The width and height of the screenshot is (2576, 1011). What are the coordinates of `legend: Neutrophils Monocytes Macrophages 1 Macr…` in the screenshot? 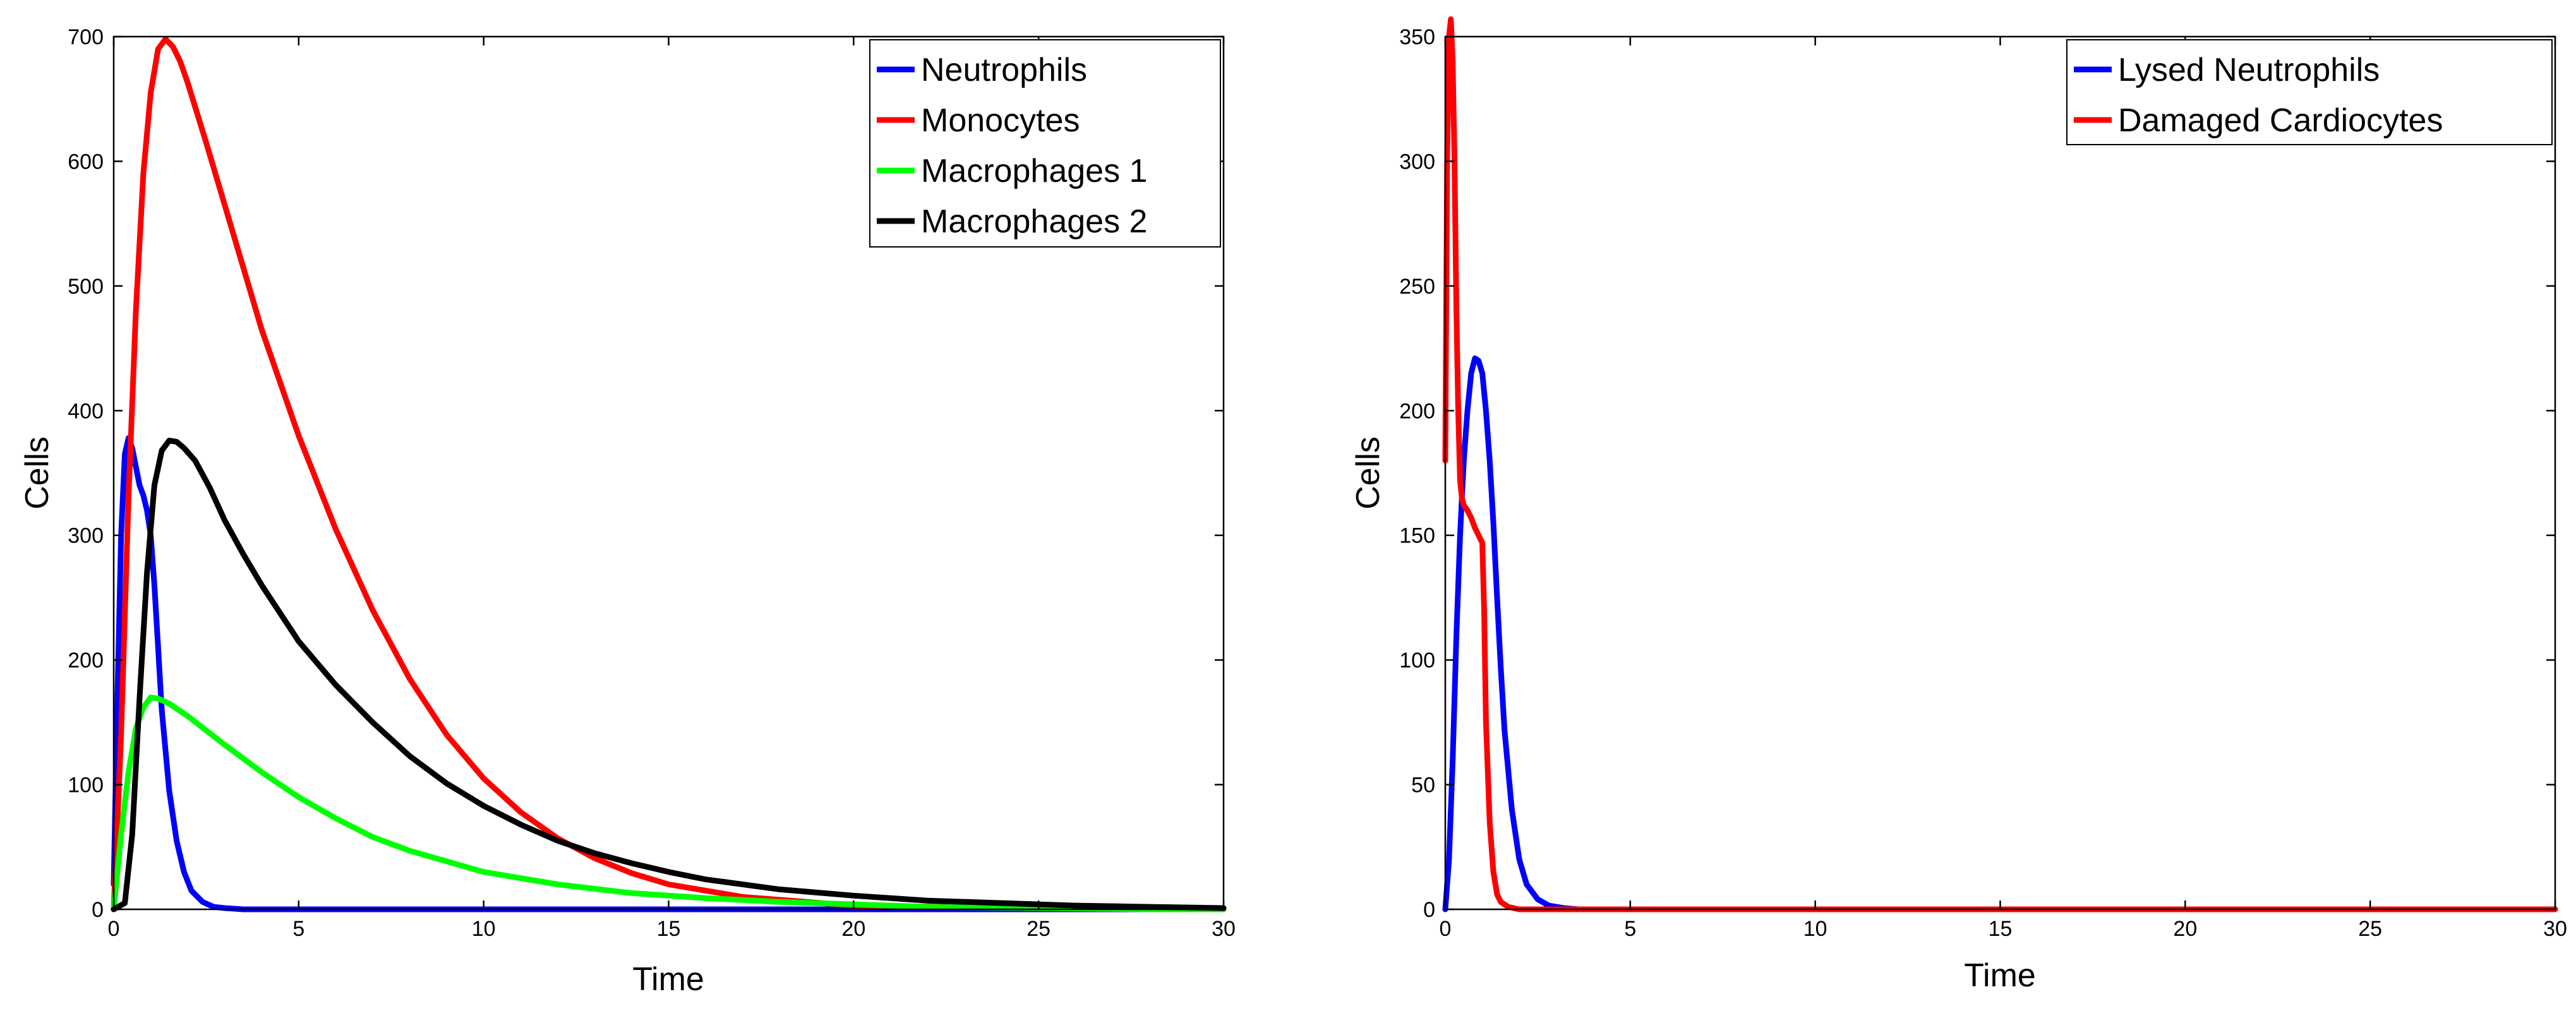 It's located at (1045, 143).